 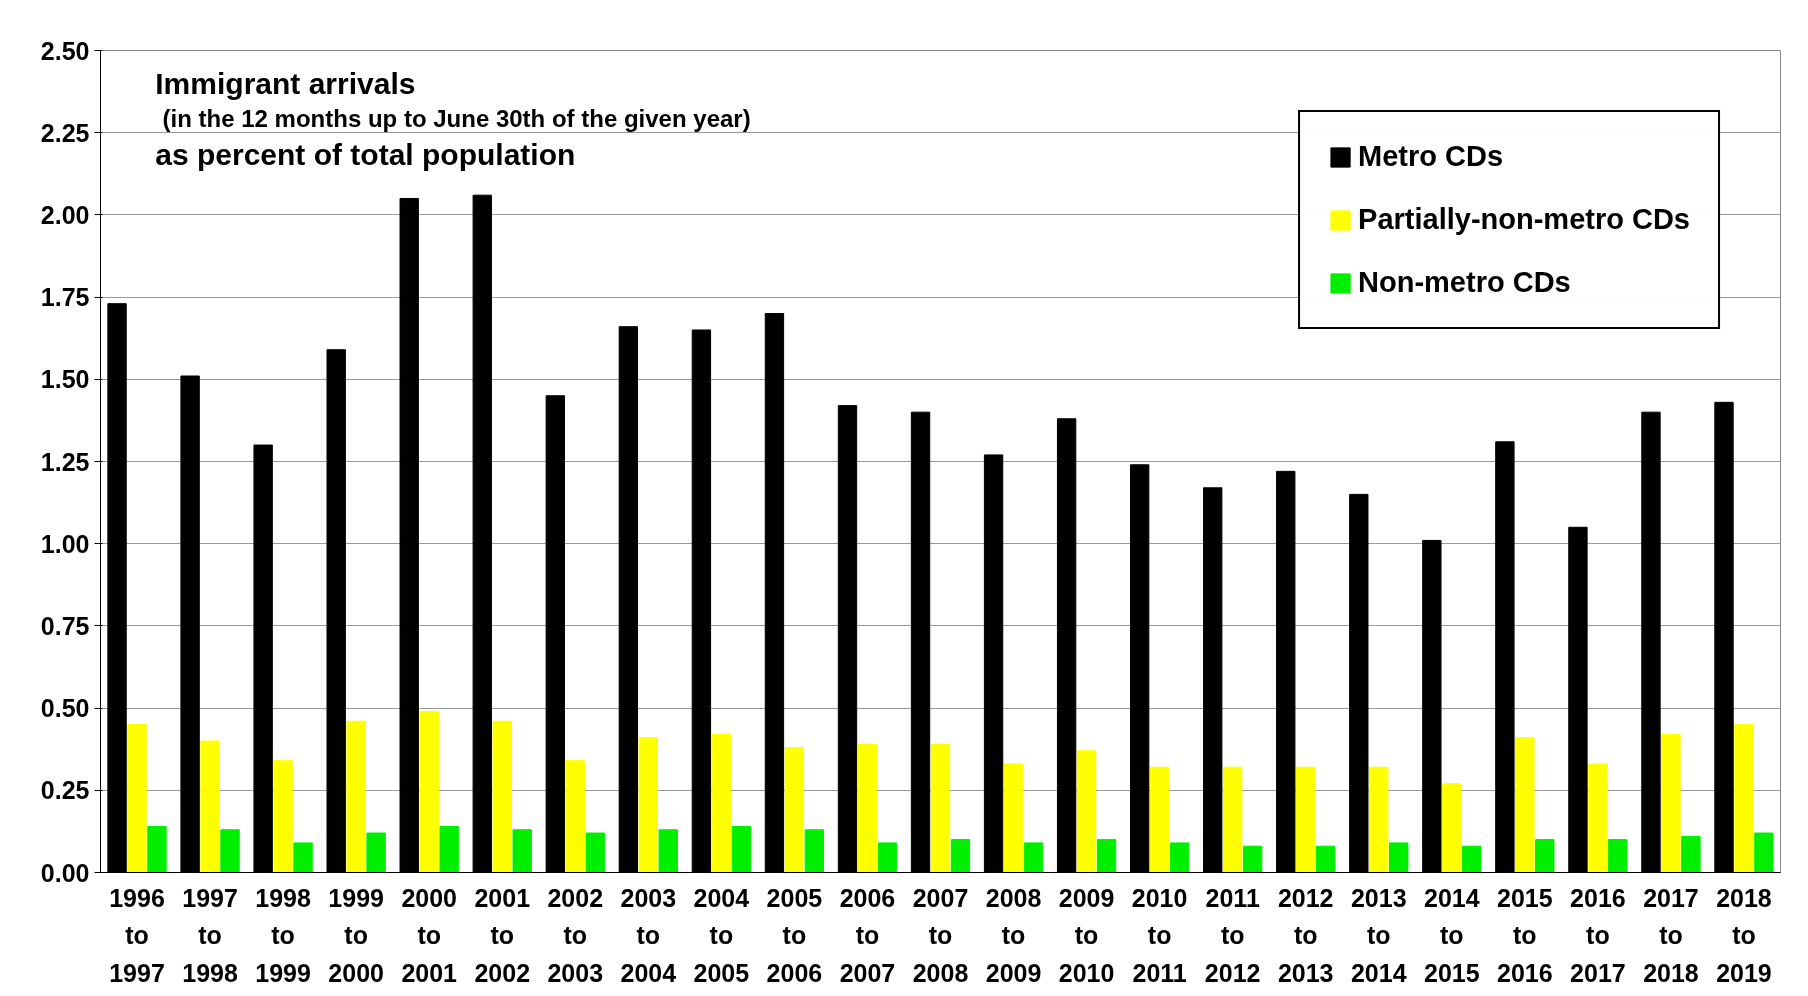 I want to click on text: Immigrant arrivals, so click(x=285, y=83).